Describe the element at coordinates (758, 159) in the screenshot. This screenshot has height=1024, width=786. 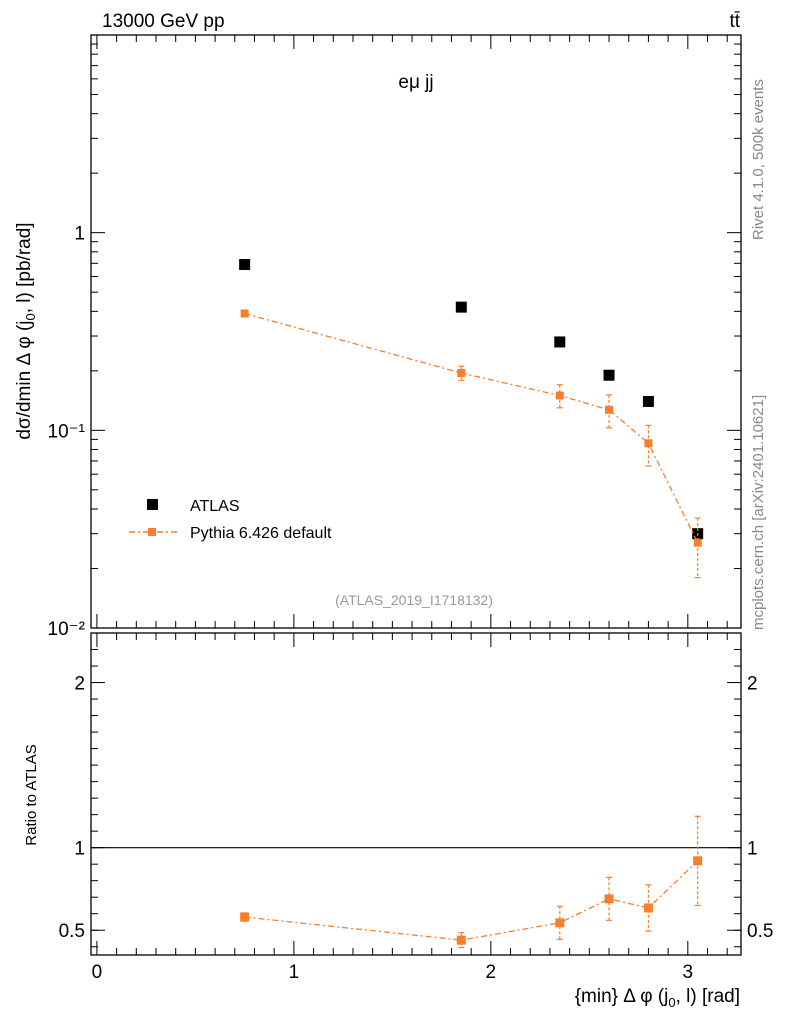
I see `rivet-label: Rivet 4.1.0, 500k events` at that location.